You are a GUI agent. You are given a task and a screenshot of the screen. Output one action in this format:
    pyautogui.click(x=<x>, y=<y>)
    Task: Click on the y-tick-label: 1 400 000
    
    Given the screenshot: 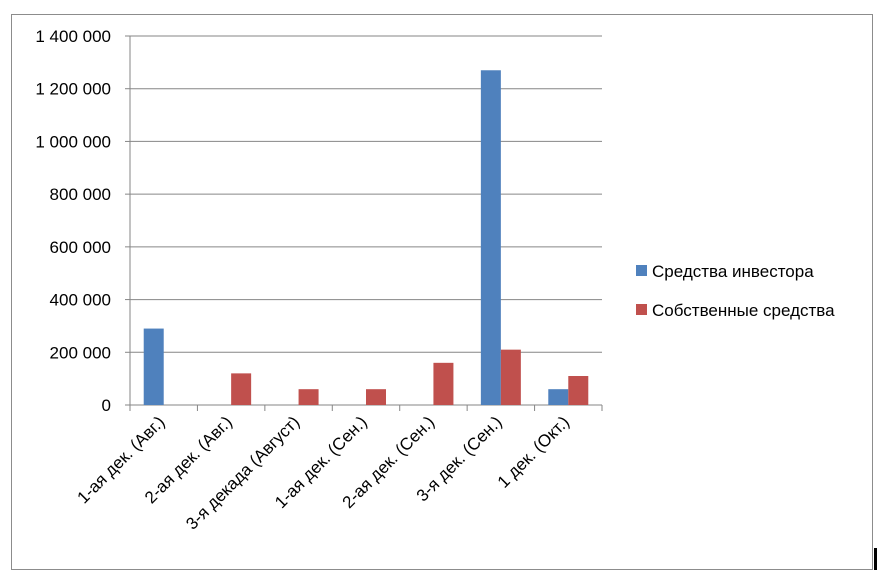 What is the action you would take?
    pyautogui.click(x=73, y=36)
    